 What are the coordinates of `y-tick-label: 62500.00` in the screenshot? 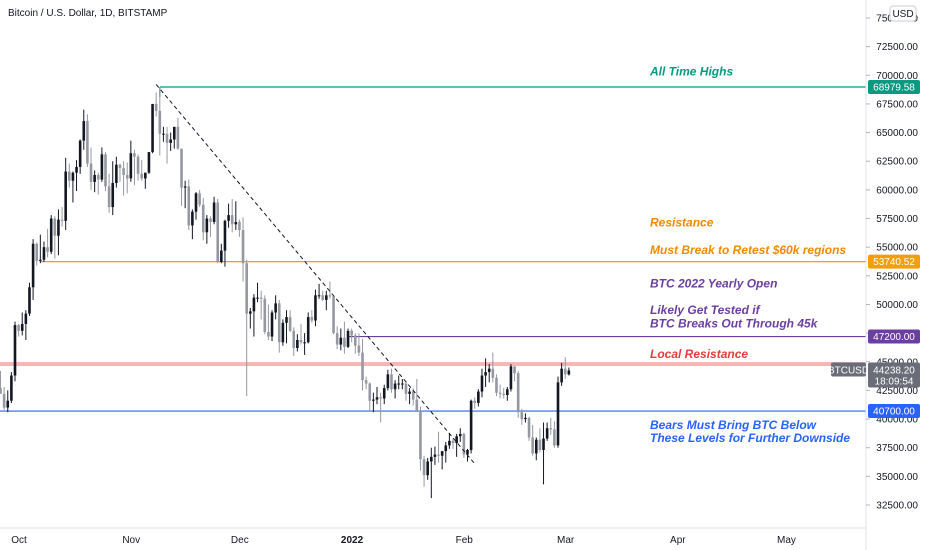 It's located at (897, 162).